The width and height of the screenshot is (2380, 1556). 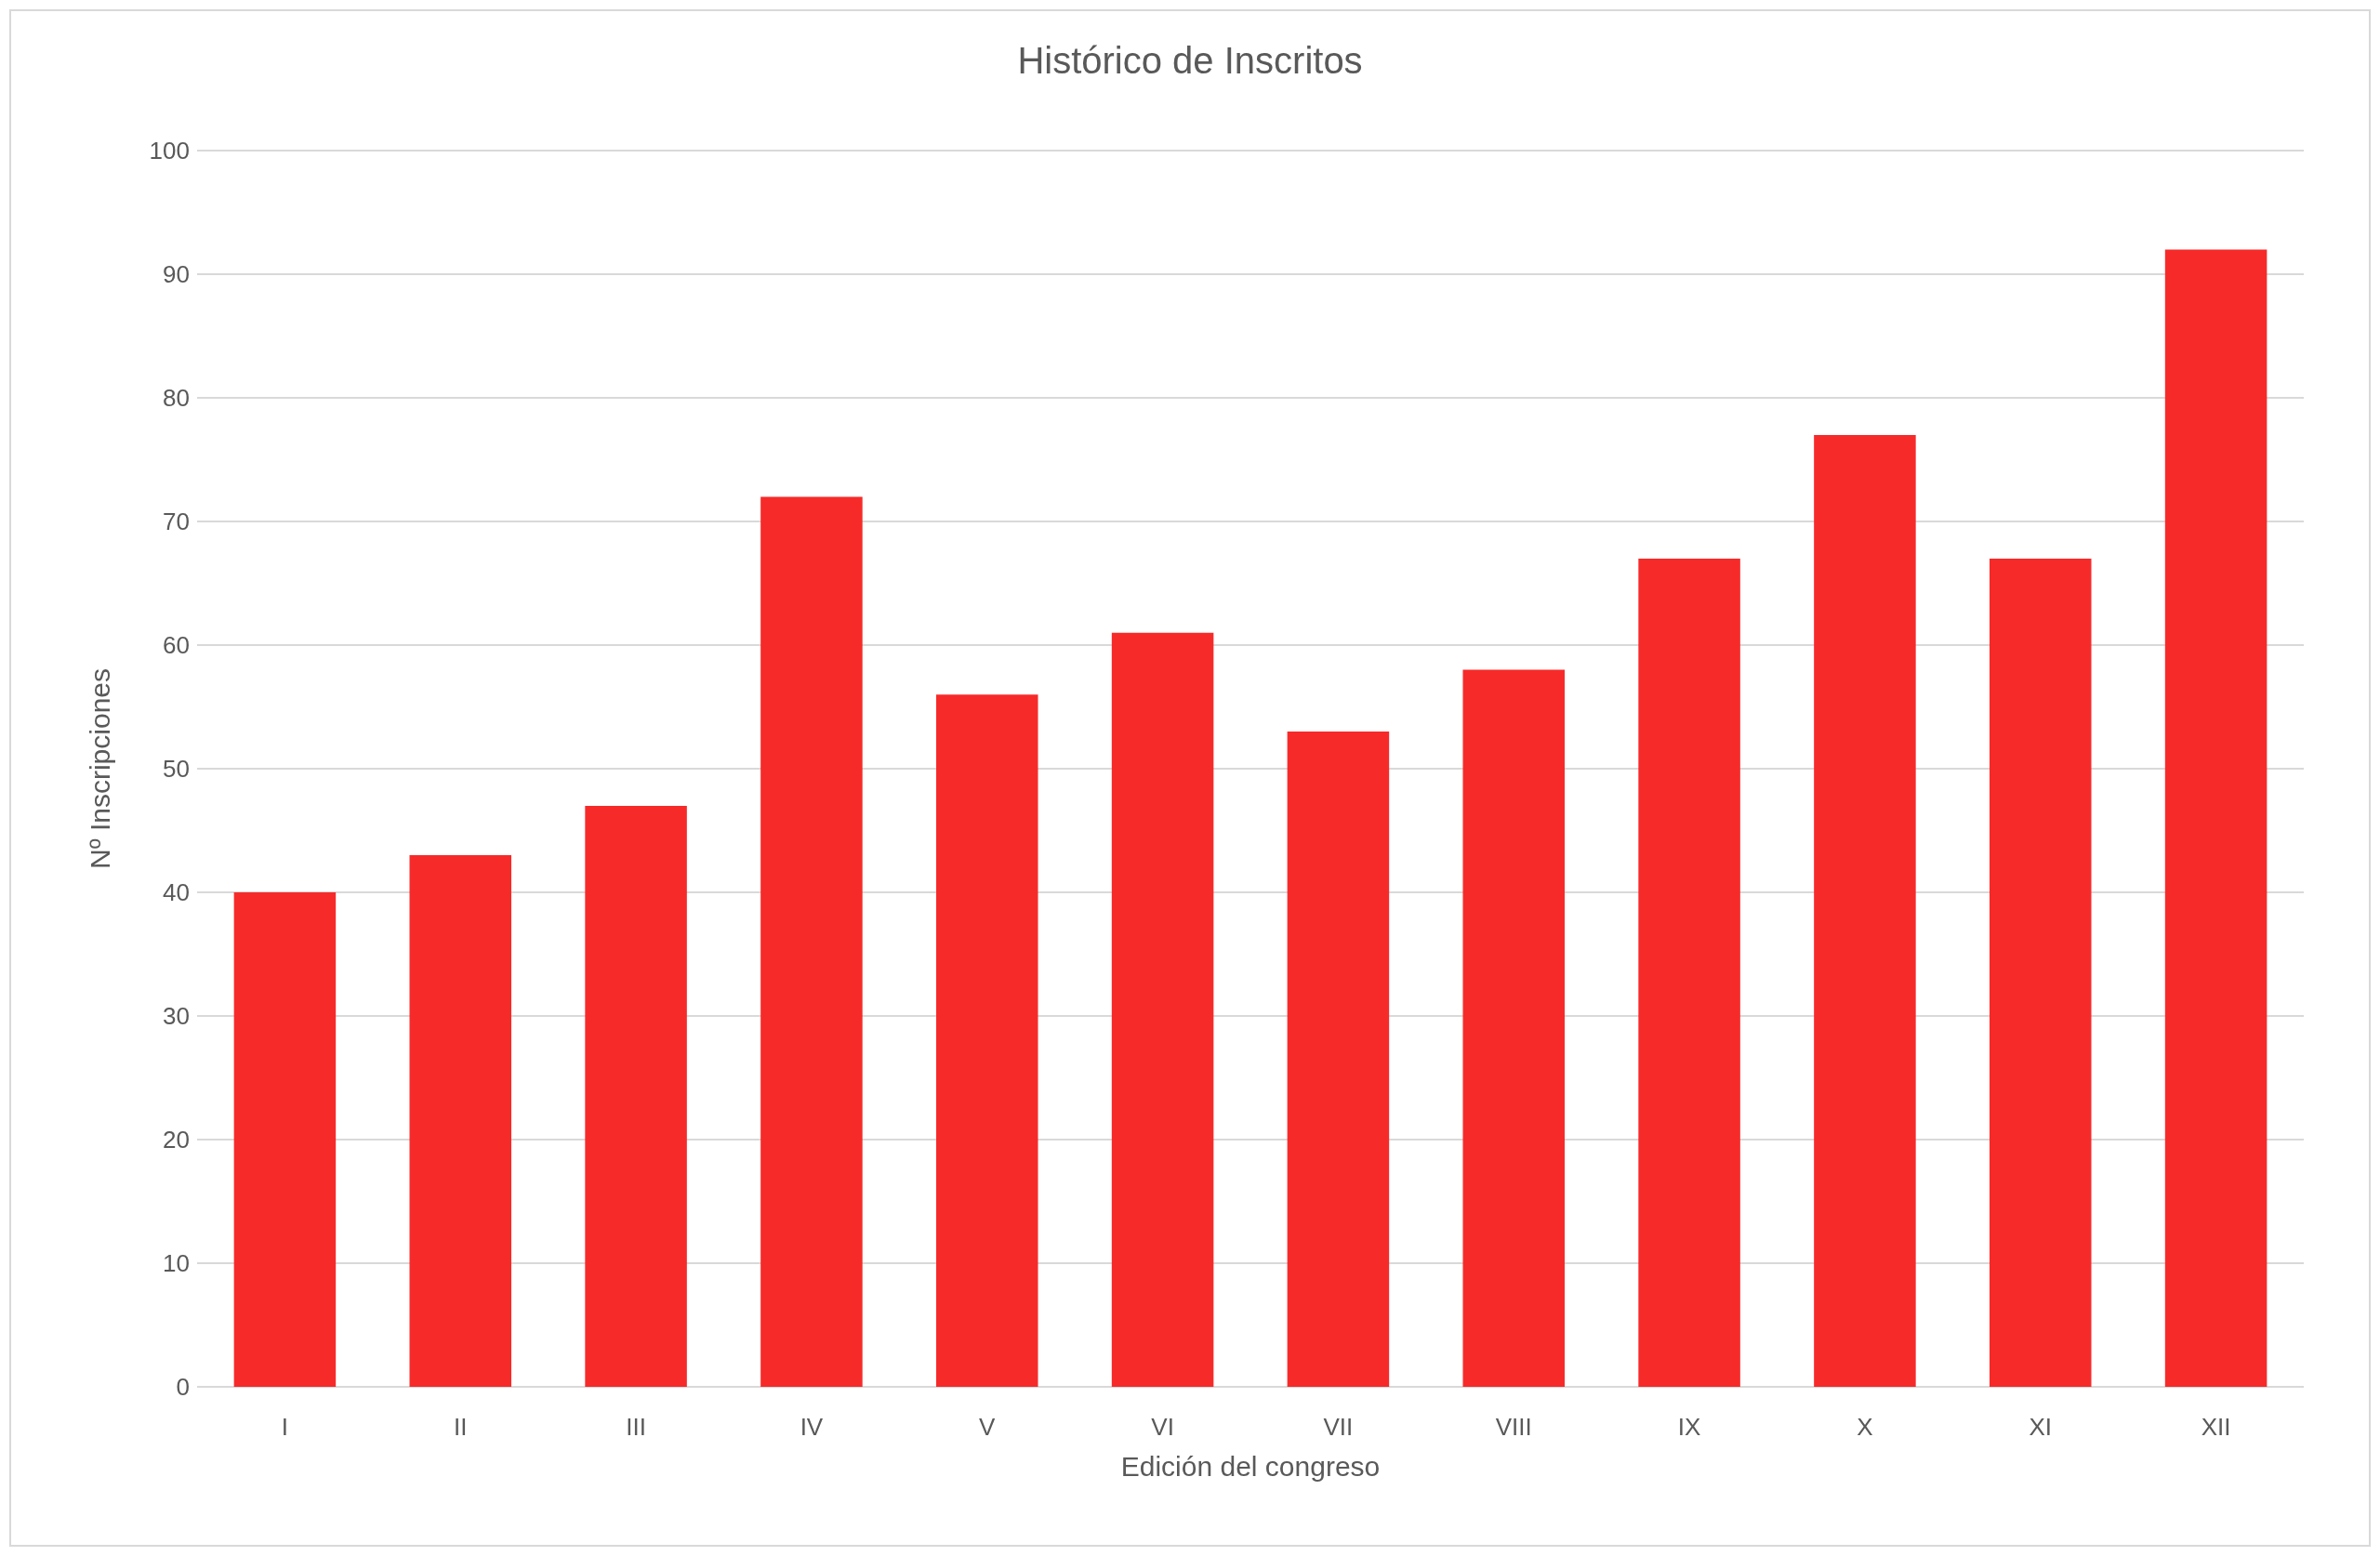 What do you see at coordinates (1338, 1427) in the screenshot?
I see `x-tick-label: VII` at bounding box center [1338, 1427].